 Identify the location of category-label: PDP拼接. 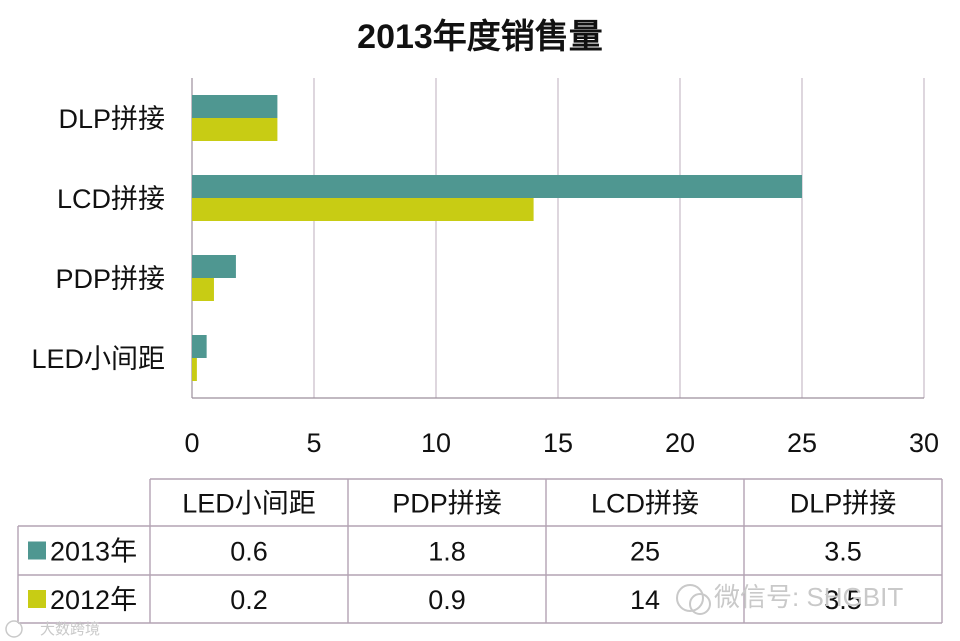
(110, 279).